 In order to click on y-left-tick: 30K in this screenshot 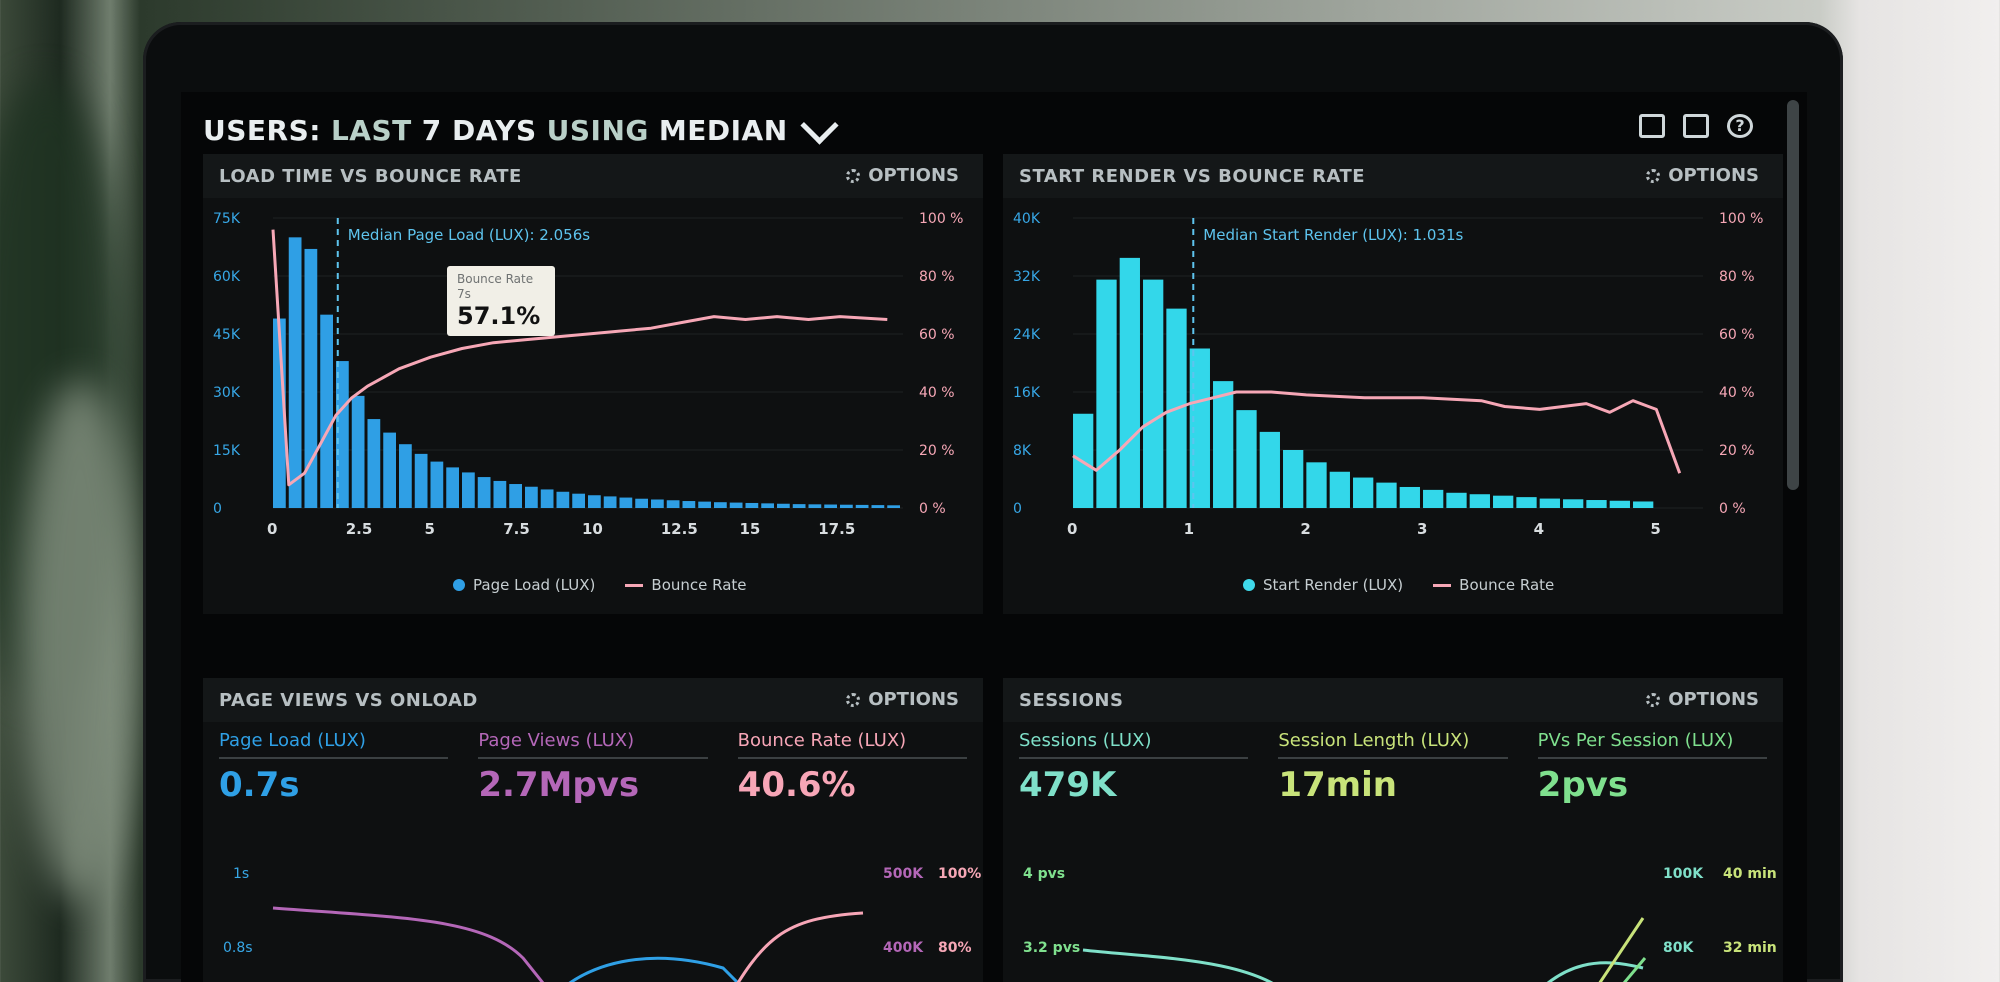, I will do `click(227, 393)`.